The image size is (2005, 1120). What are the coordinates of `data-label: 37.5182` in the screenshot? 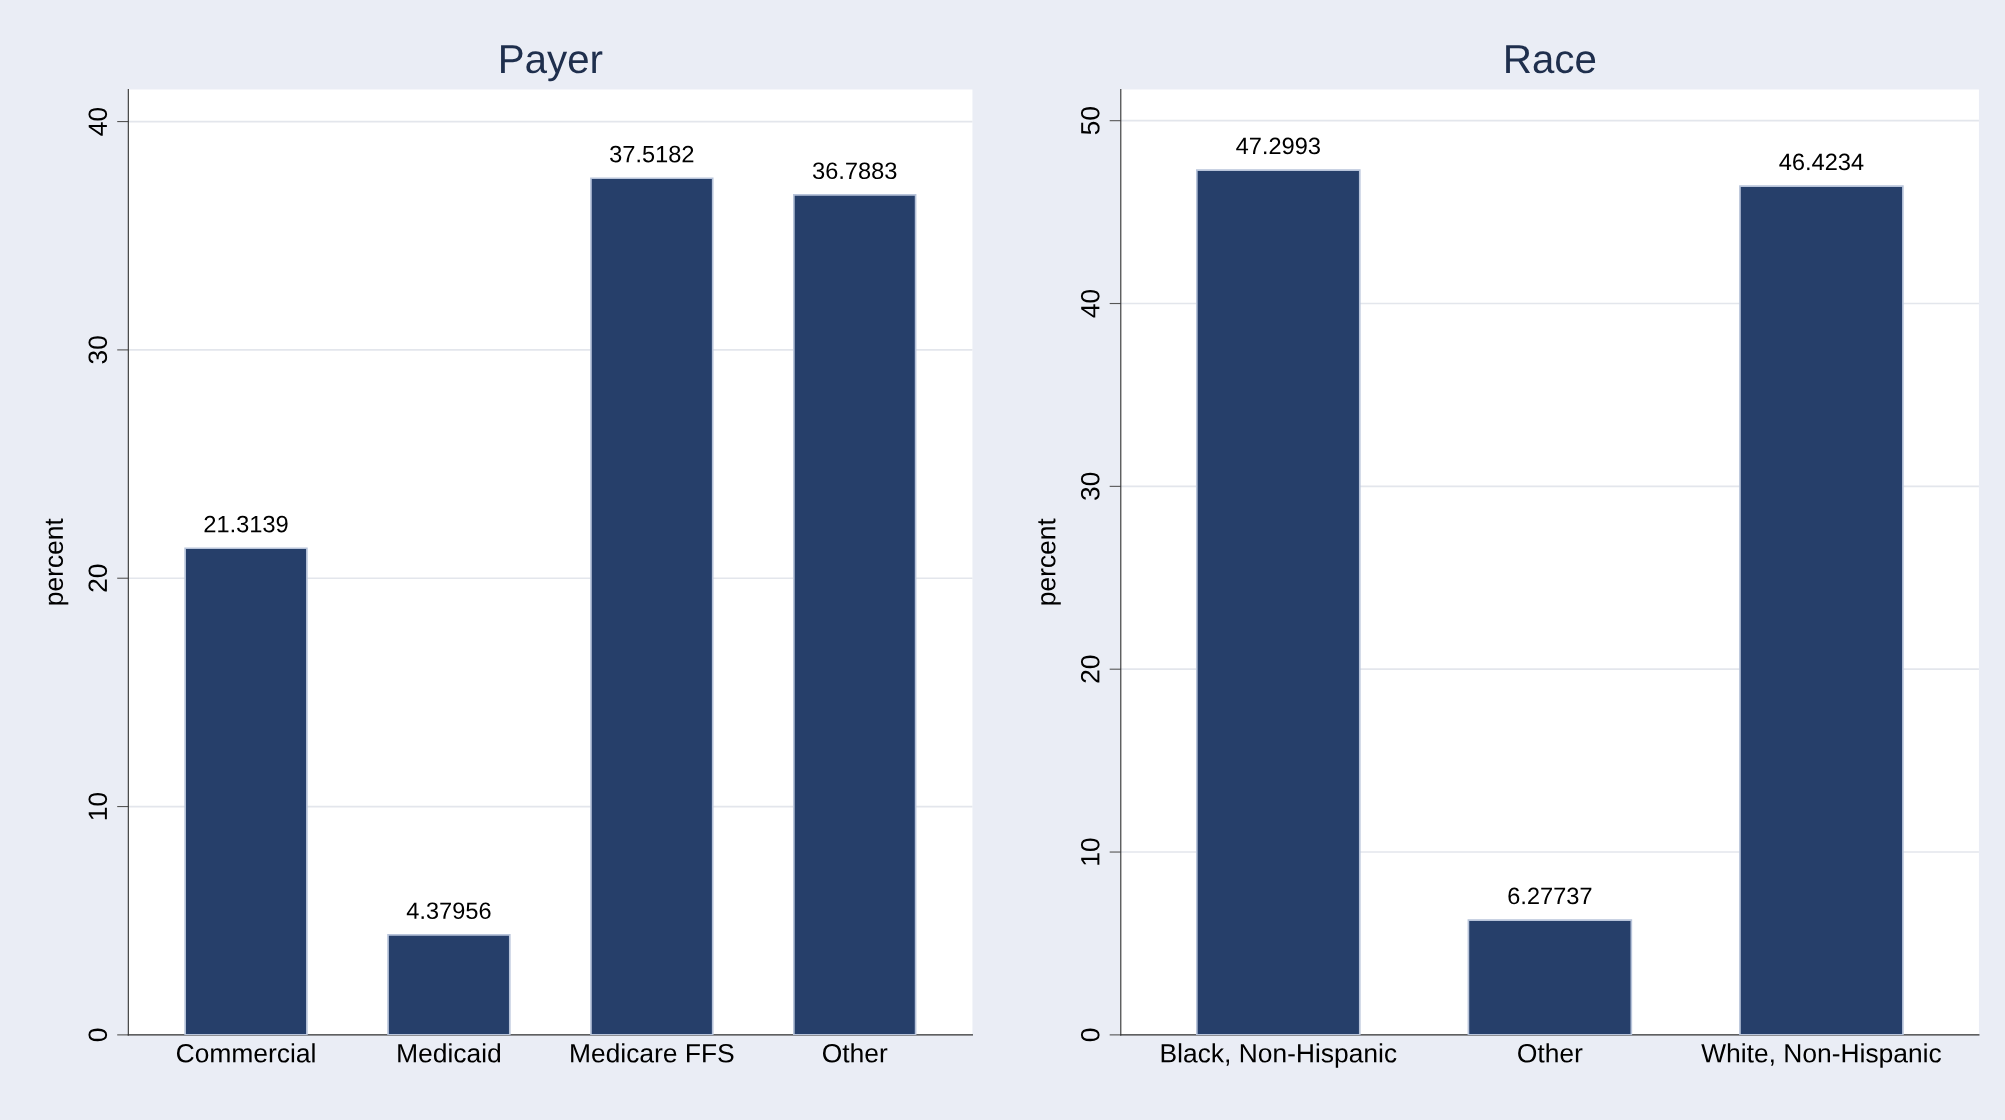 It's located at (652, 154).